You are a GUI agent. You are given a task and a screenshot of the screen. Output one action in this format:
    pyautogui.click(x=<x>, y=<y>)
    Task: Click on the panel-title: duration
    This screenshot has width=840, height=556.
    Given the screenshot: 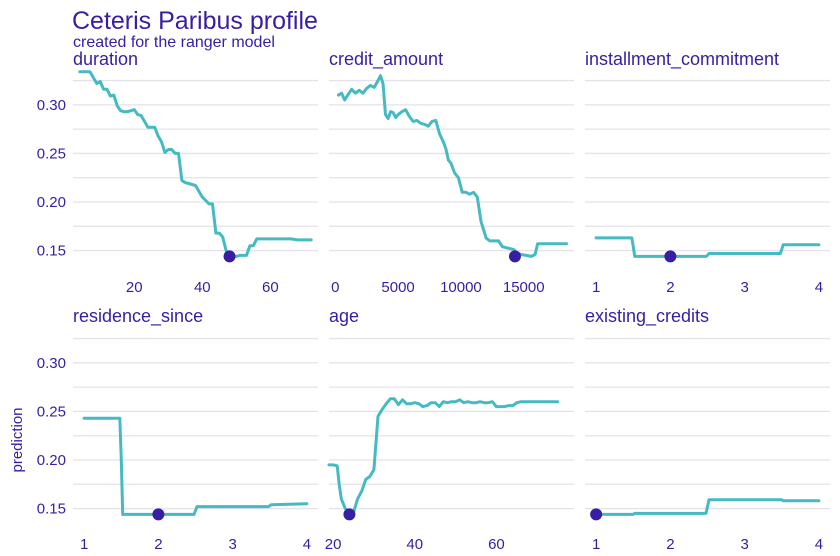 What is the action you would take?
    pyautogui.click(x=105, y=59)
    